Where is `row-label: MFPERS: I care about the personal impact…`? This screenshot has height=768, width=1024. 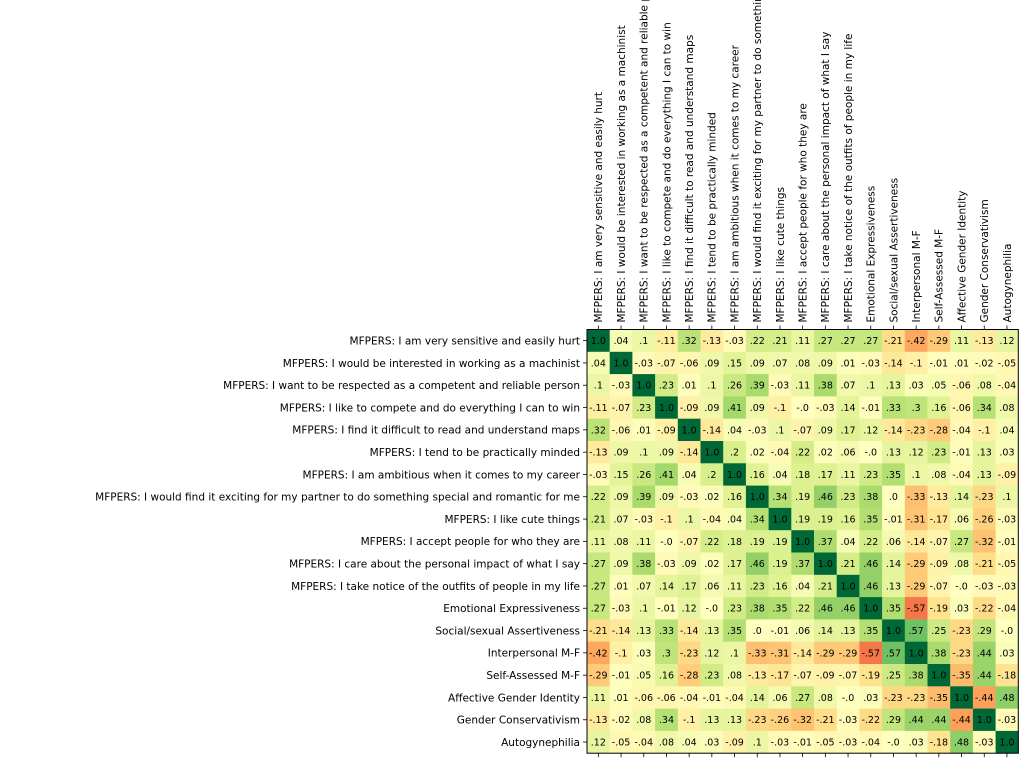
row-label: MFPERS: I care about the personal impact… is located at coordinates (434, 564).